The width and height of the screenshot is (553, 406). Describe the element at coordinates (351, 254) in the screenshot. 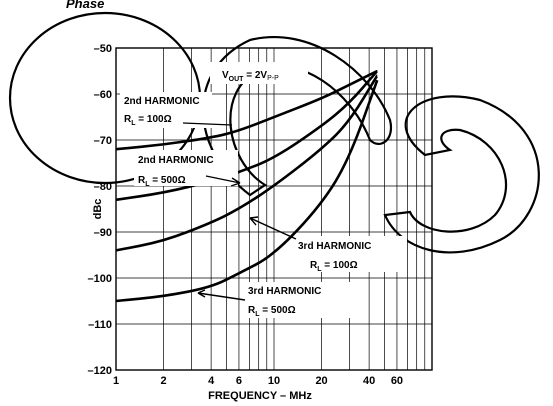

I see `series-label-3rd-100: 3rd HARMONIC RL = 100Ω` at that location.